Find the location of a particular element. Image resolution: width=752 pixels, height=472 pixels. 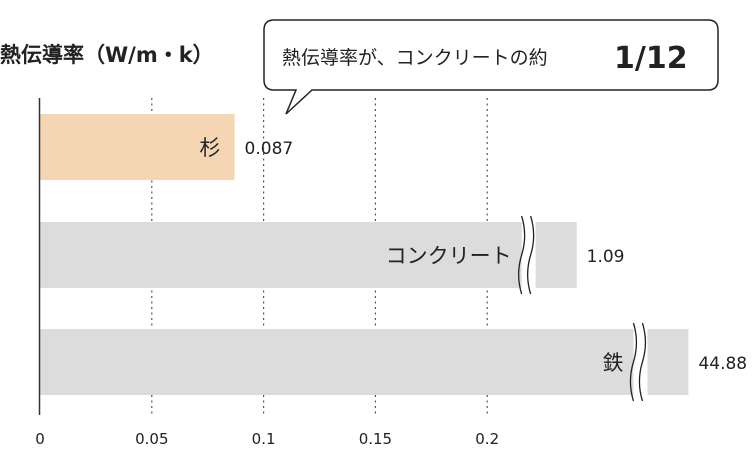

callout-bubble is located at coordinates (491, 67).